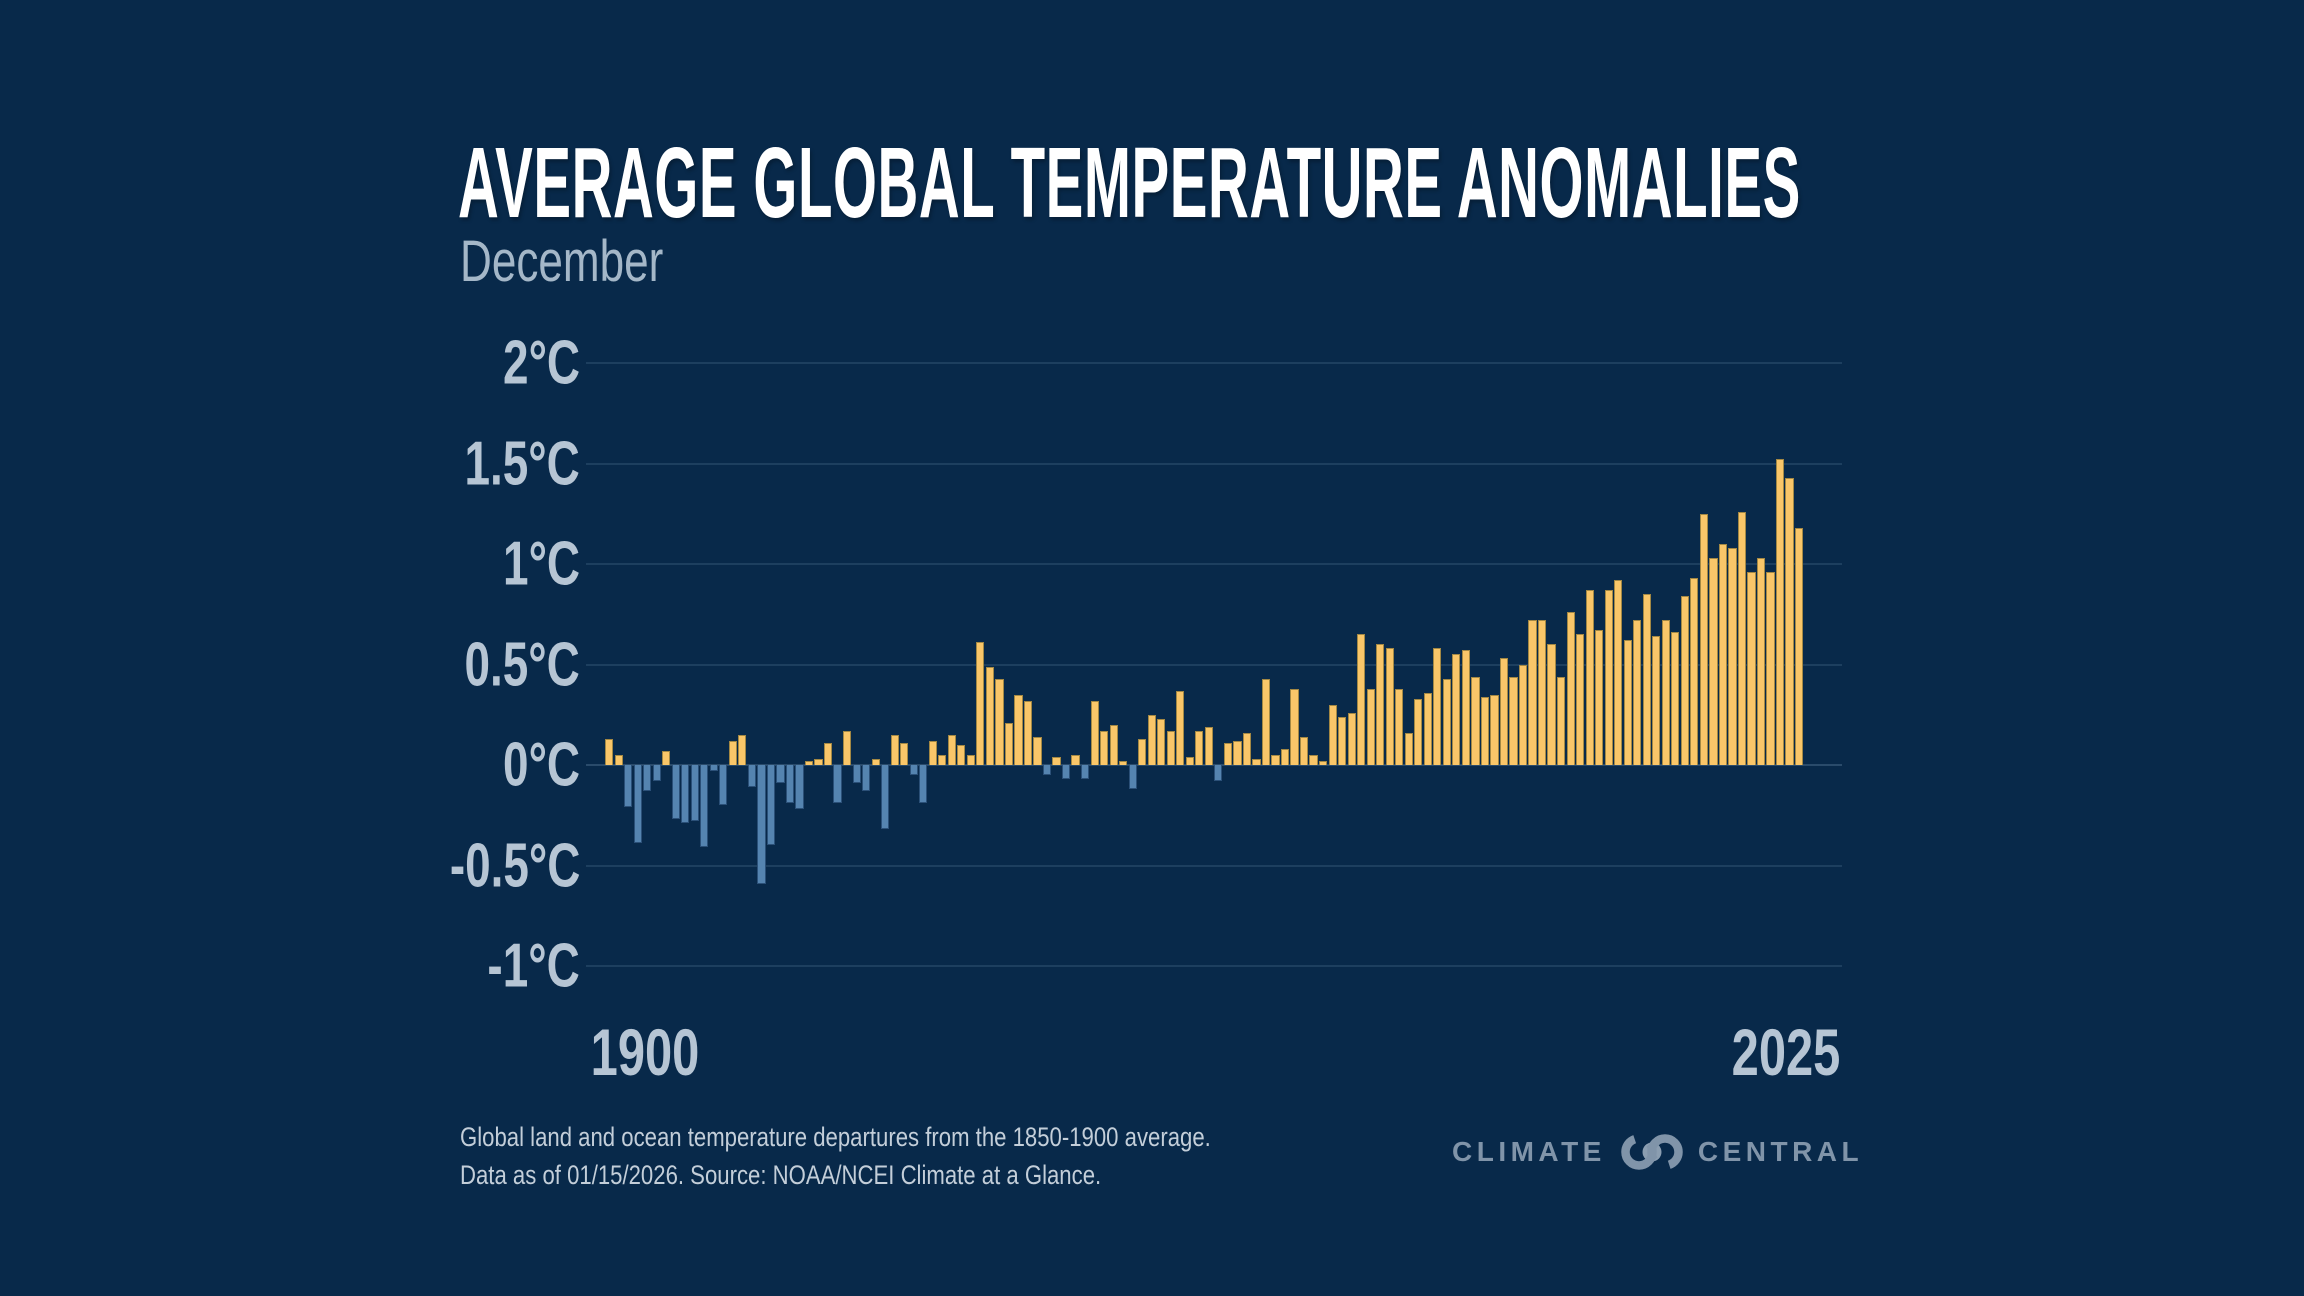 Image resolution: width=2304 pixels, height=1296 pixels. What do you see at coordinates (1408, 748) in the screenshot?
I see `bar-1984` at bounding box center [1408, 748].